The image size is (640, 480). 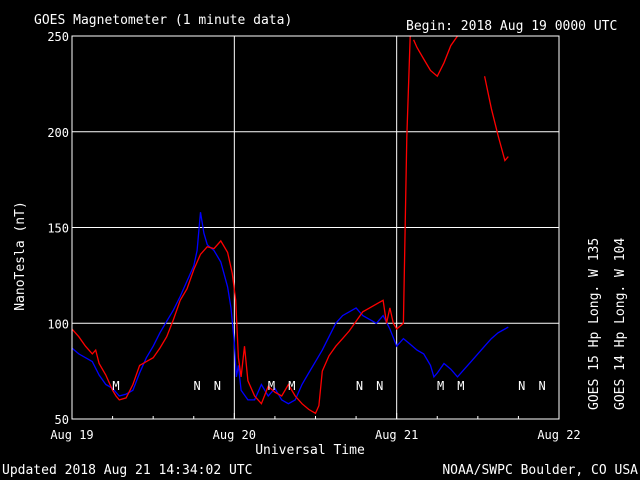 What do you see at coordinates (20, 256) in the screenshot?
I see `y-axis-label: NanoTesla (nT)` at bounding box center [20, 256].